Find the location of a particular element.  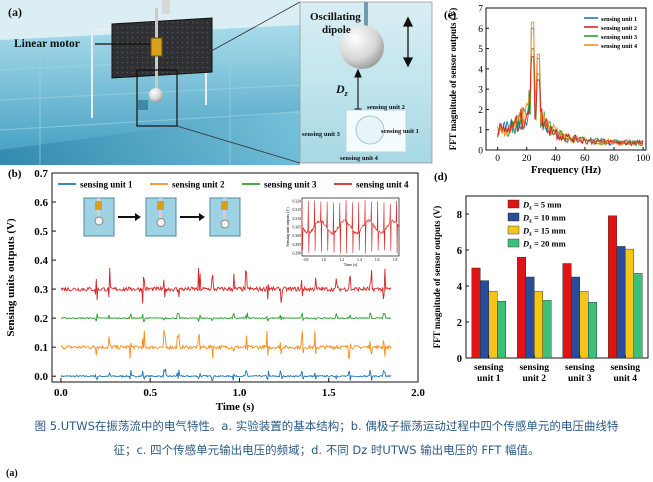

motor-top-rail is located at coordinates (166, 7).